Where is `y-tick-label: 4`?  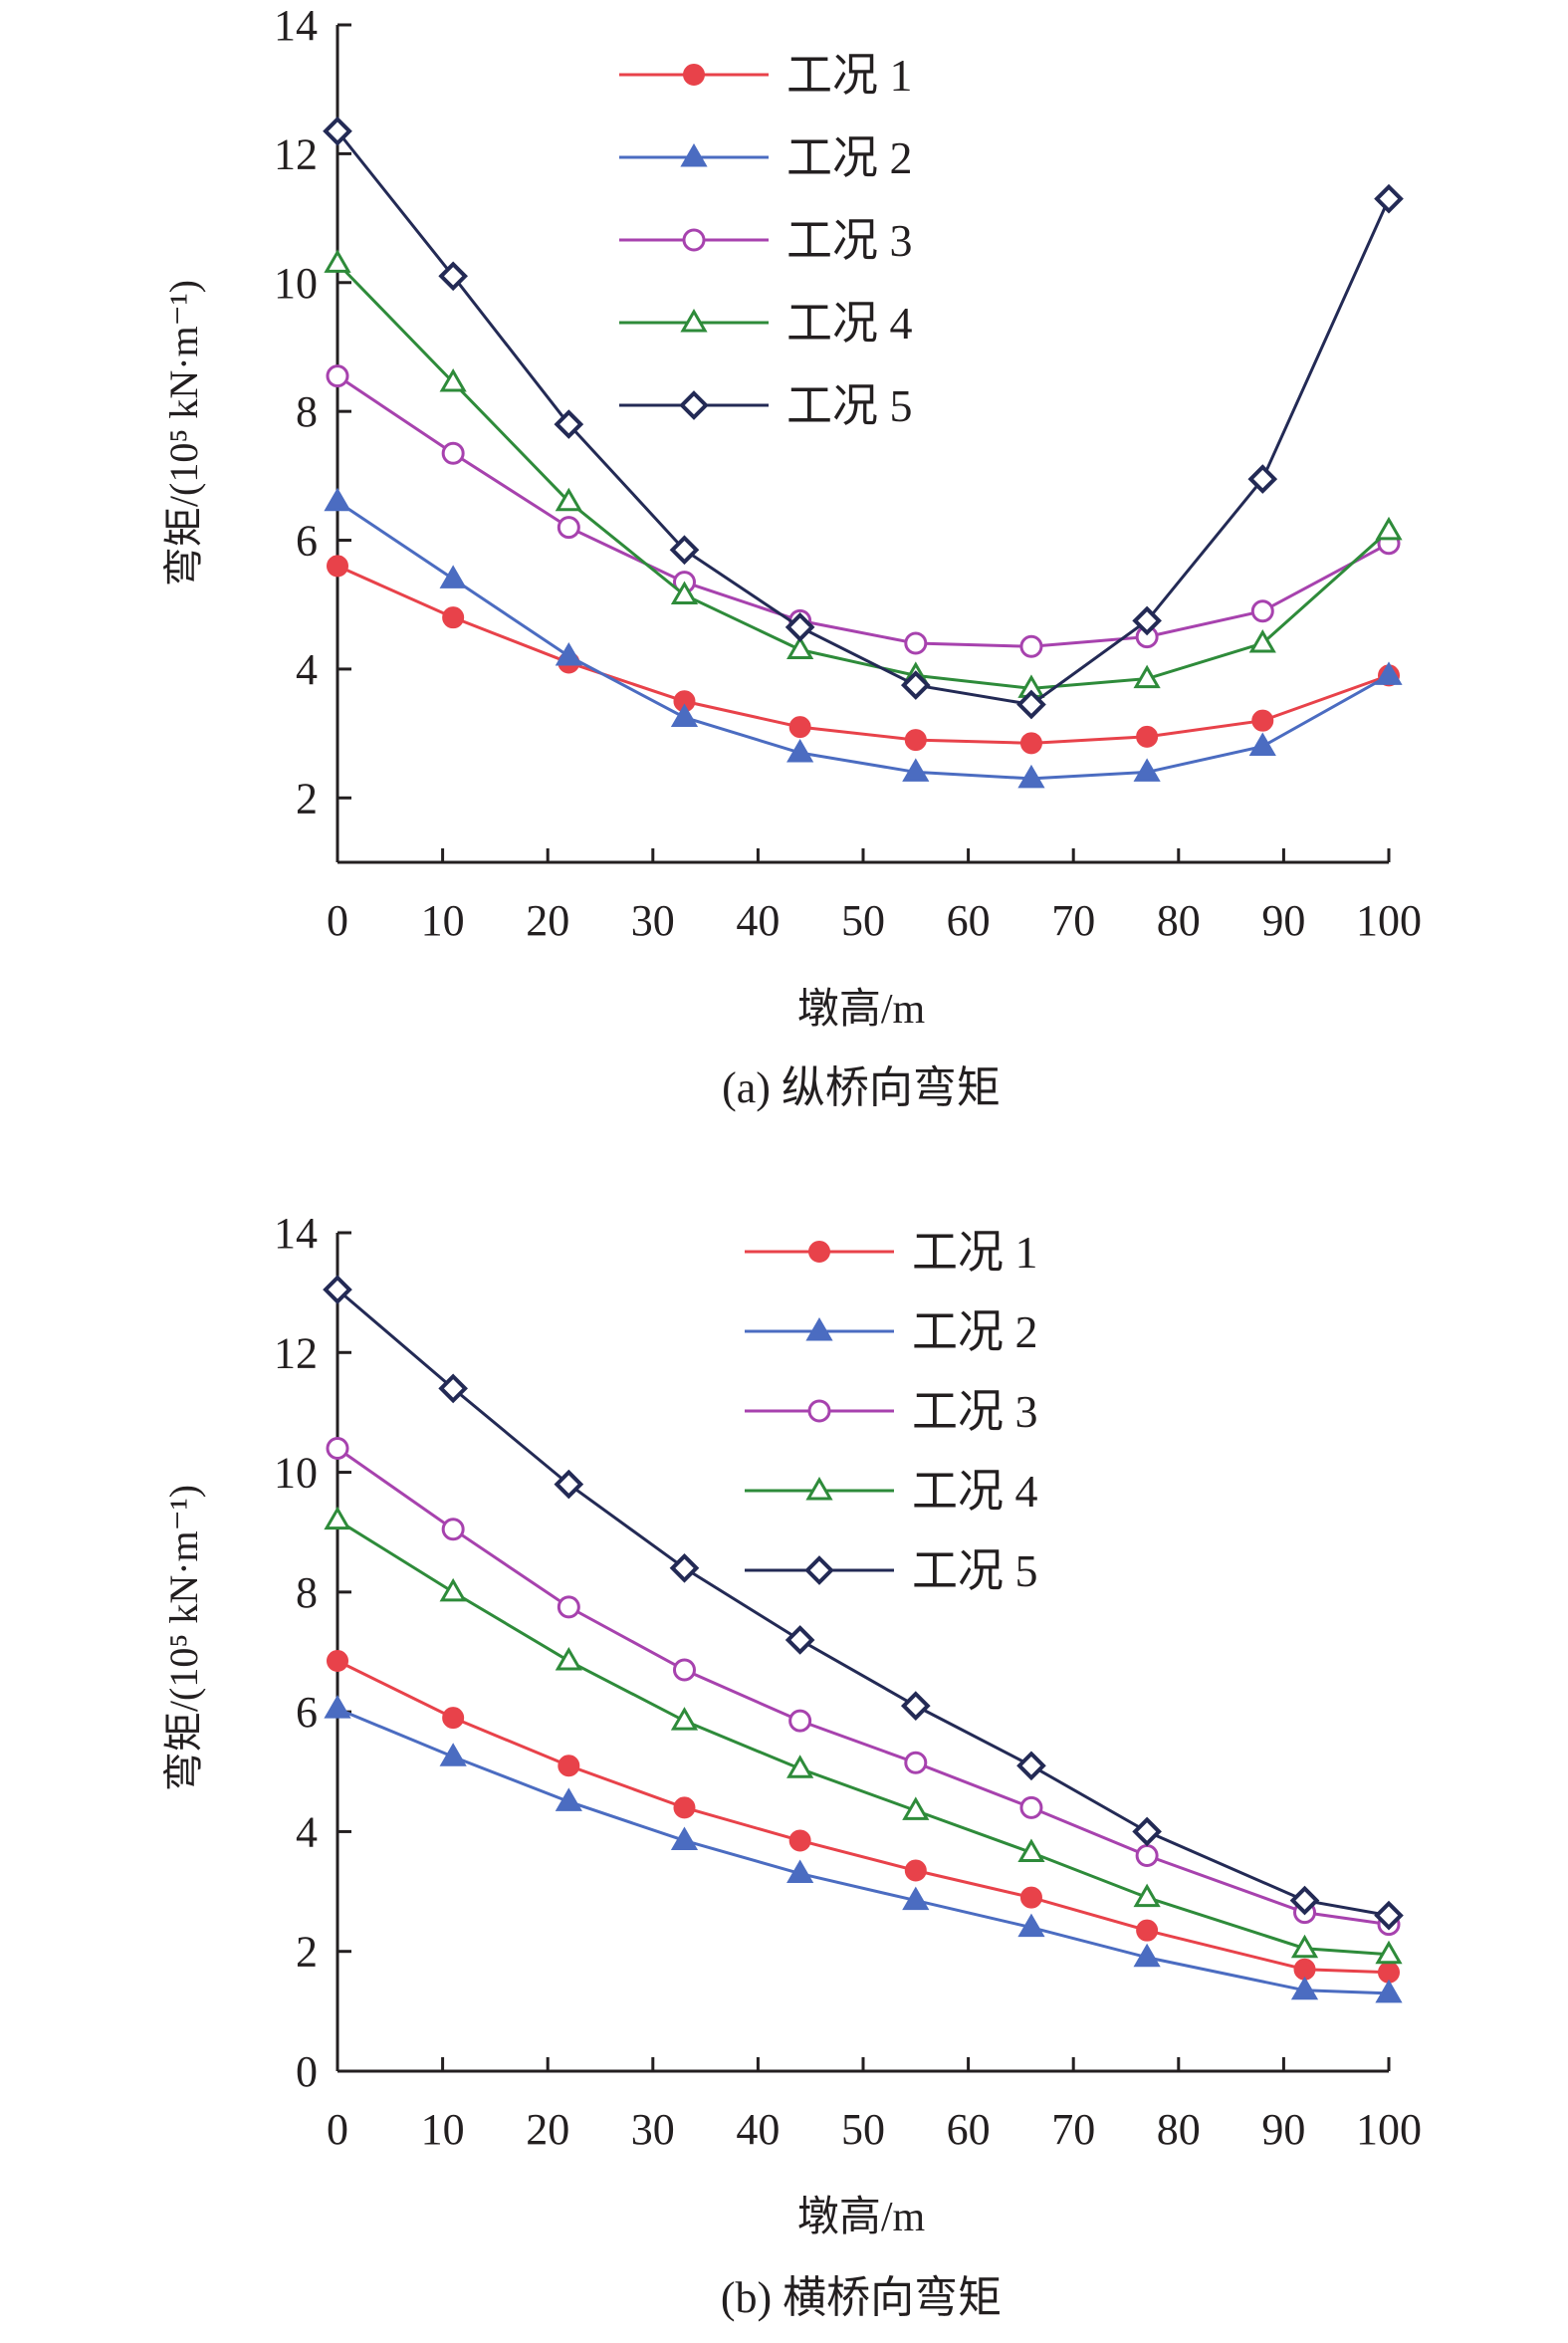
y-tick-label: 4 is located at coordinates (307, 1832).